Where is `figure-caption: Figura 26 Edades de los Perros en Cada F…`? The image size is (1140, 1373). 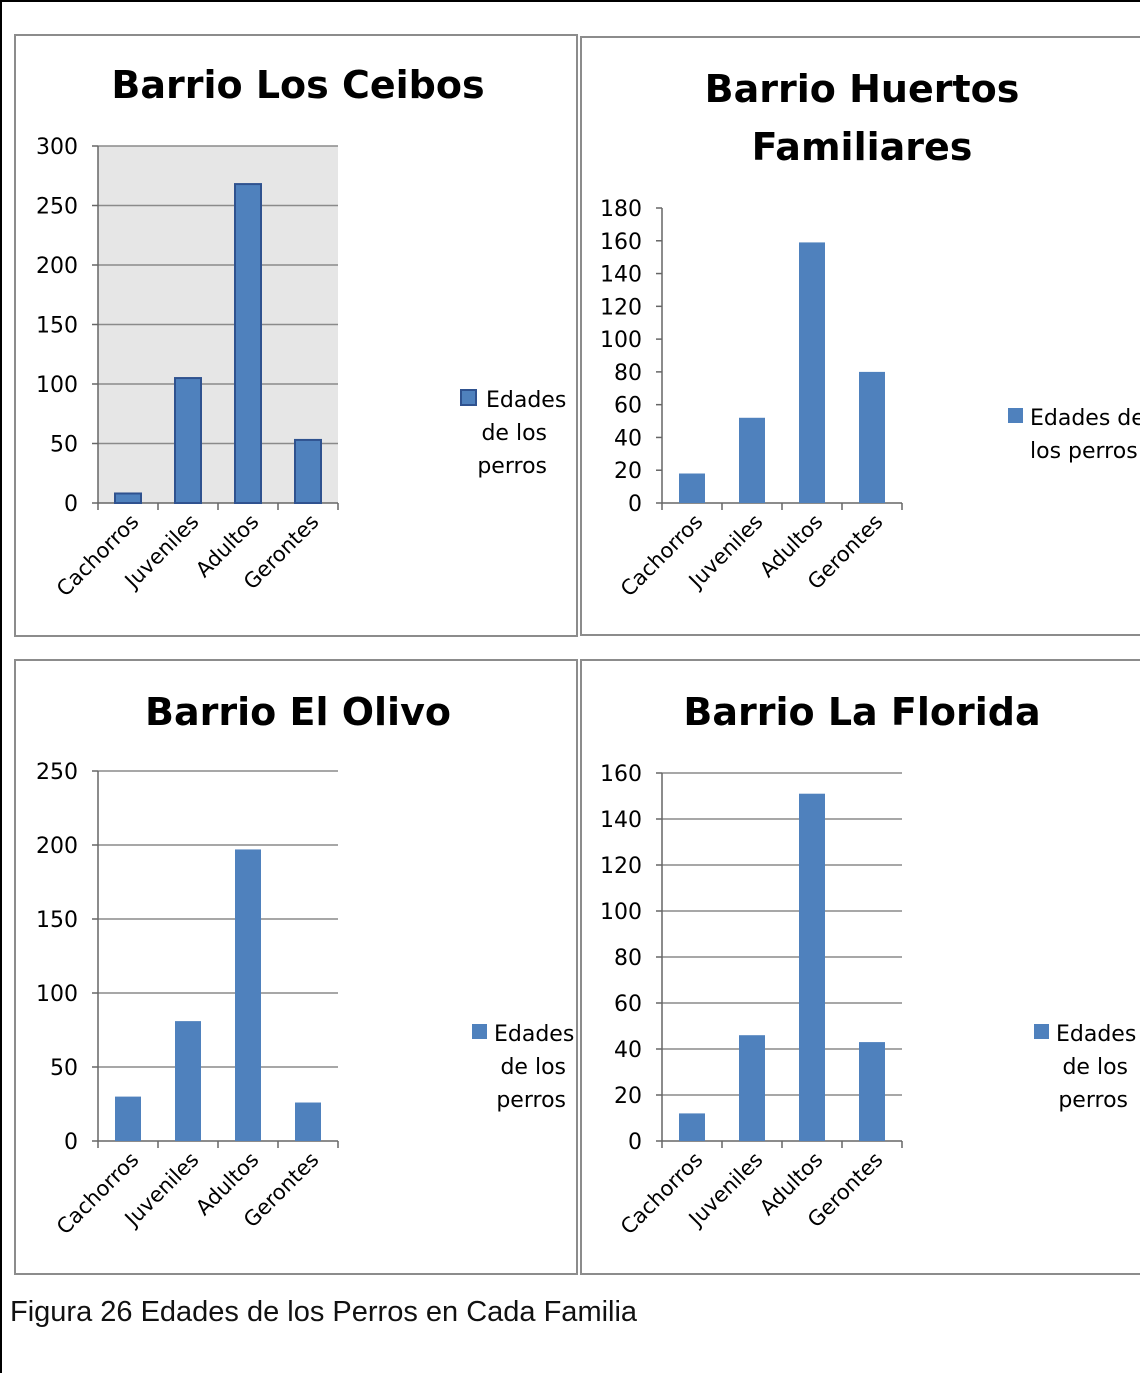 figure-caption: Figura 26 Edades de los Perros en Cada F… is located at coordinates (324, 1312).